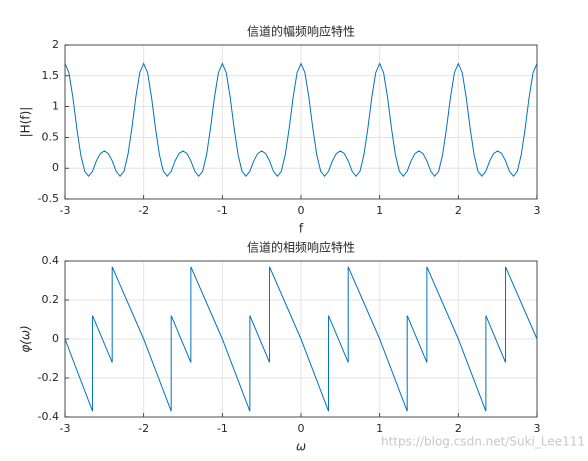 The width and height of the screenshot is (588, 461). I want to click on y-tick-label: 0.4, so click(51, 260).